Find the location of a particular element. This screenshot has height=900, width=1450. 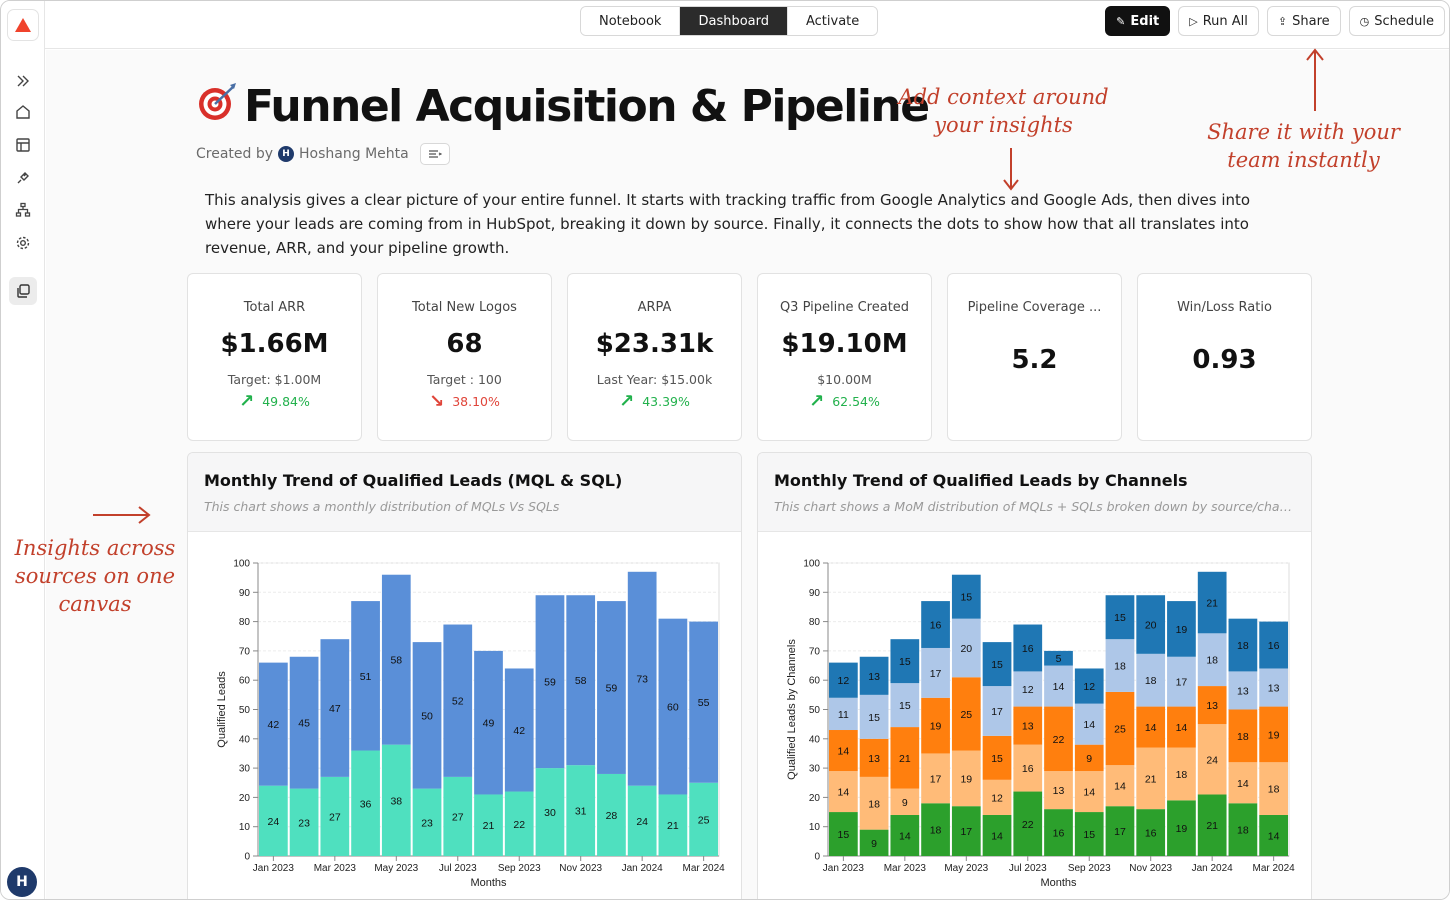

x-tick-label: Sep 2023 is located at coordinates (1089, 868).